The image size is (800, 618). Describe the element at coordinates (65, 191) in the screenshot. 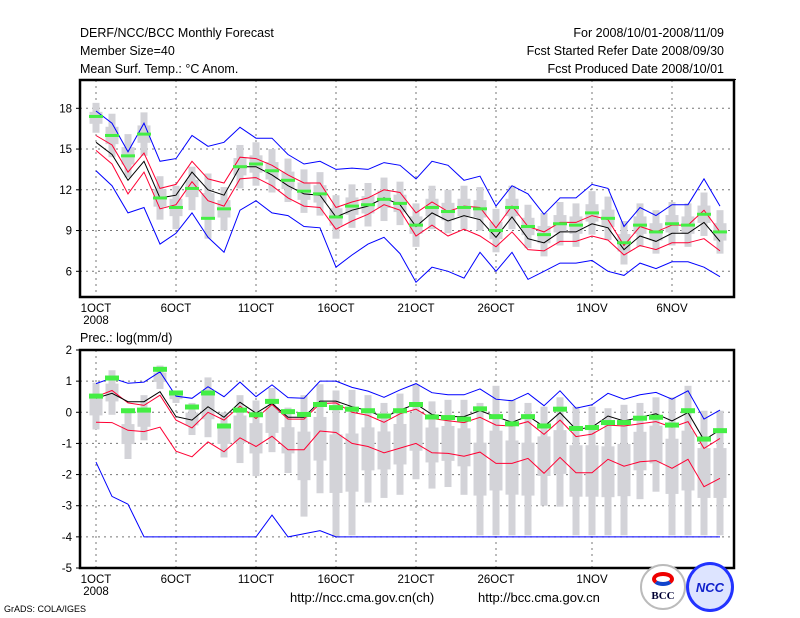

I see `y-tick-label: 12` at that location.